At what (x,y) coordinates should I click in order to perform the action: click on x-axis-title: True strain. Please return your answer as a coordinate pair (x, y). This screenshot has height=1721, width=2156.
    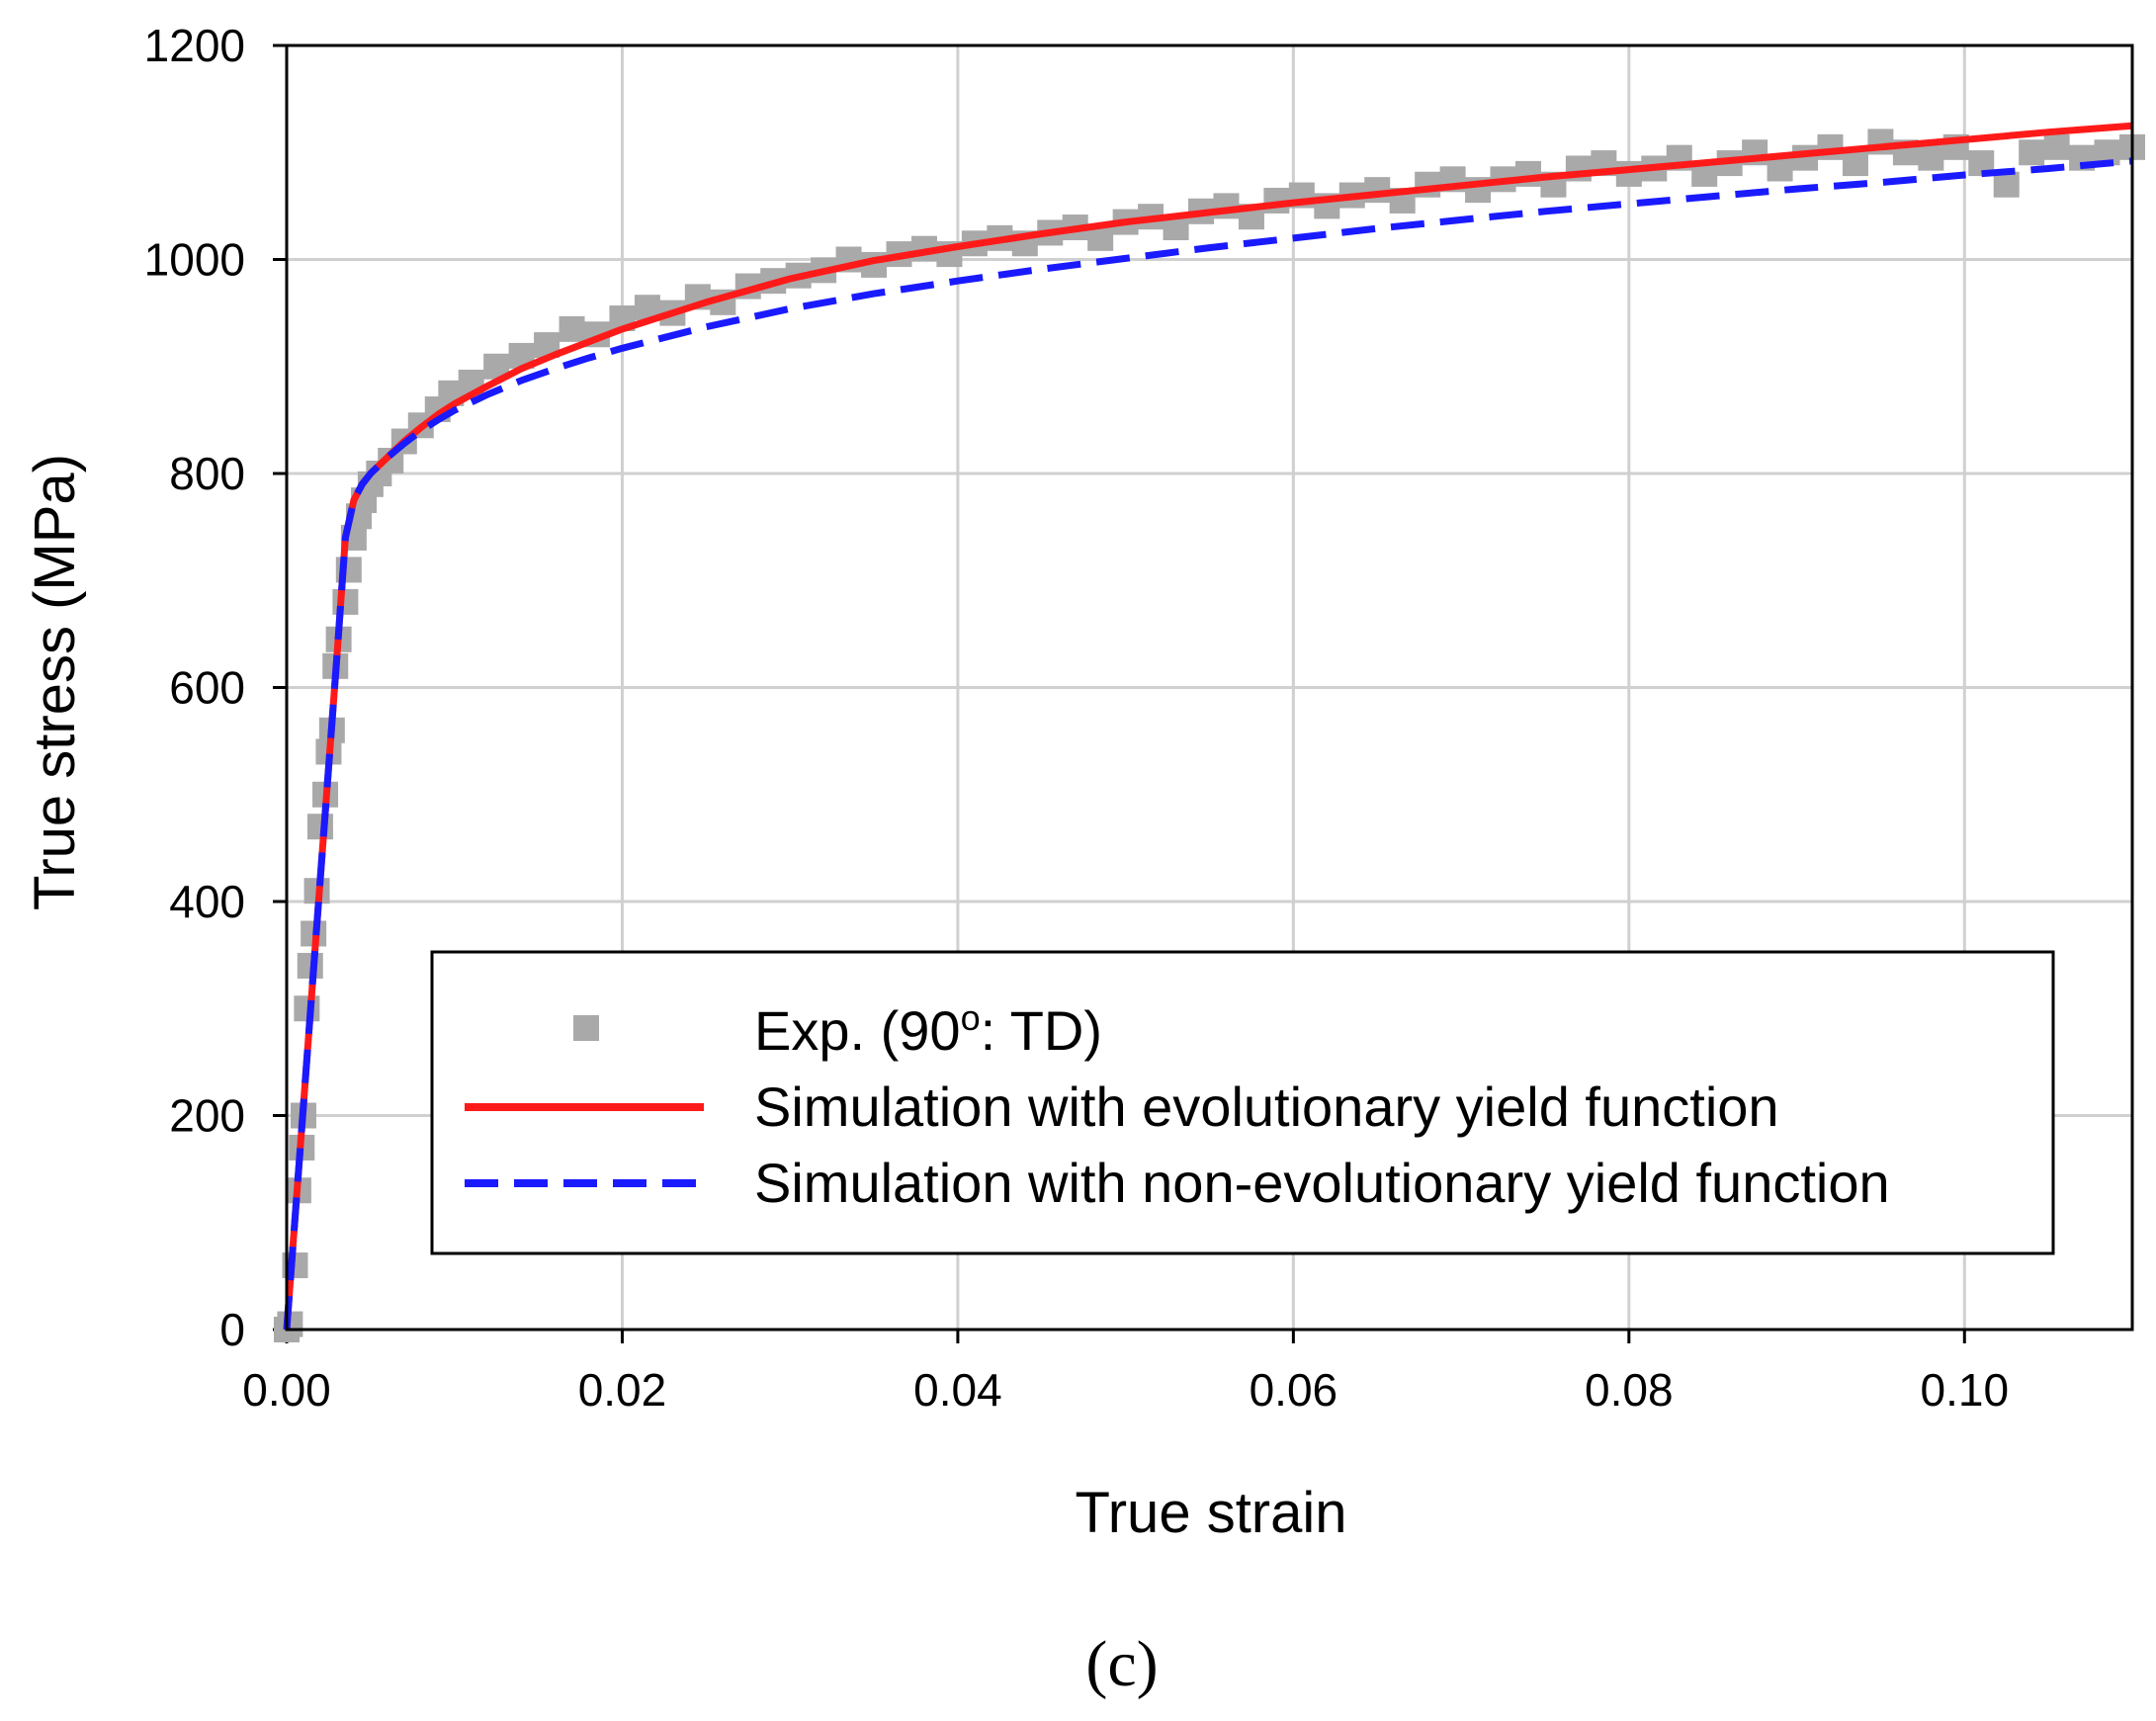
    Looking at the image, I should click on (1210, 1513).